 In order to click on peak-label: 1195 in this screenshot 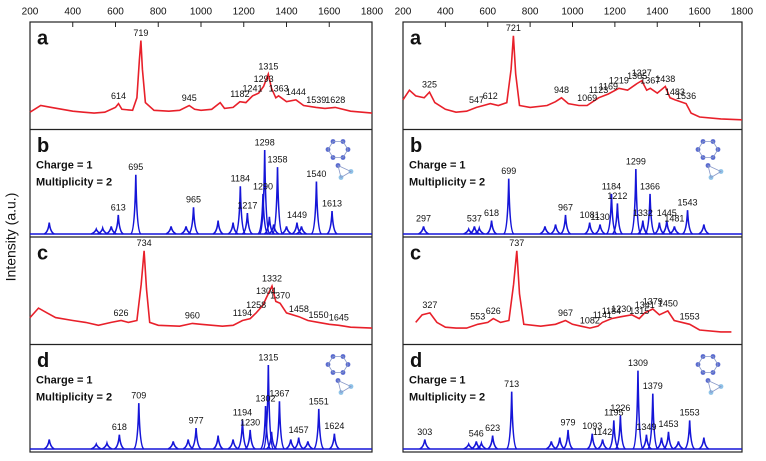, I will do `click(613, 413)`.